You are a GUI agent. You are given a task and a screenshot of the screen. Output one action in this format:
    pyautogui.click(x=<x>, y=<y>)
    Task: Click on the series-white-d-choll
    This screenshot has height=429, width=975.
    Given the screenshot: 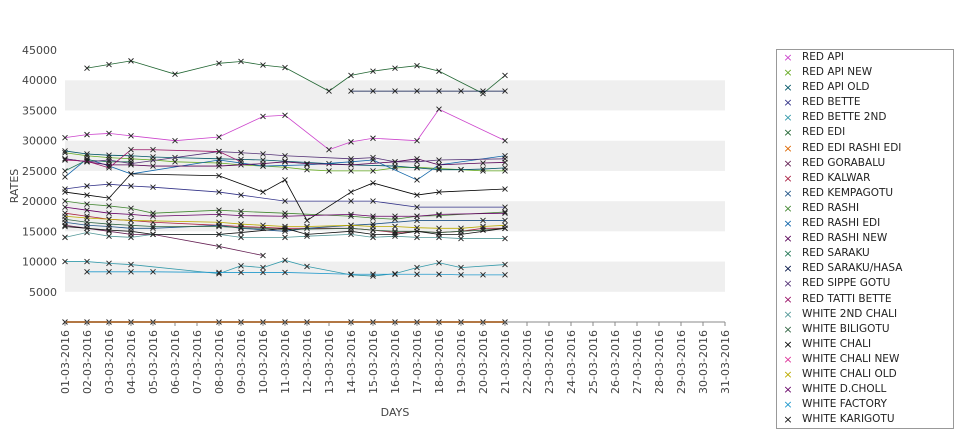 What is the action you would take?
    pyautogui.click(x=285, y=212)
    